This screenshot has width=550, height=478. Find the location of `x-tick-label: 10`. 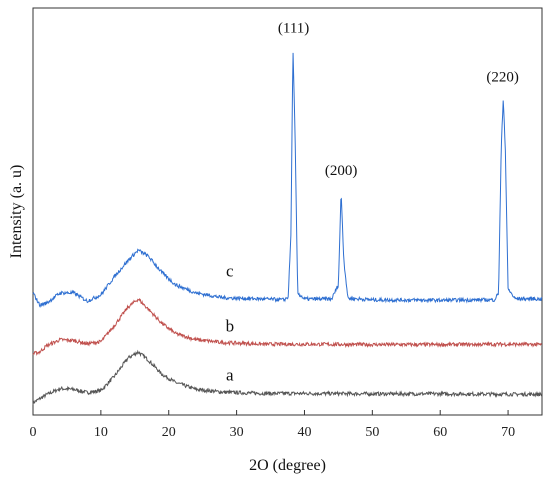

x-tick-label: 10 is located at coordinates (101, 432).